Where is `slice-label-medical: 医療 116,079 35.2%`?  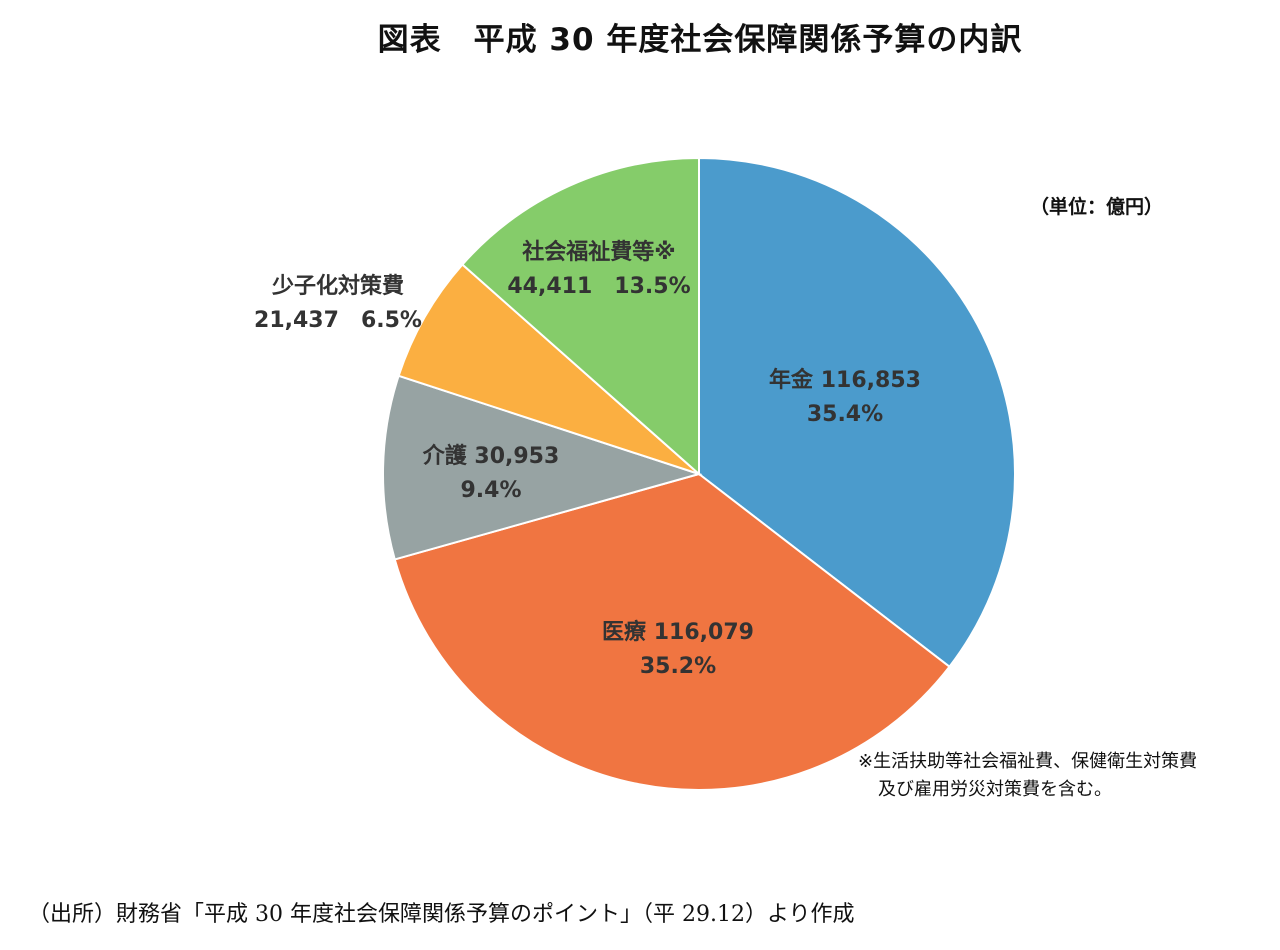 slice-label-medical: 医療 116,079 35.2% is located at coordinates (678, 650).